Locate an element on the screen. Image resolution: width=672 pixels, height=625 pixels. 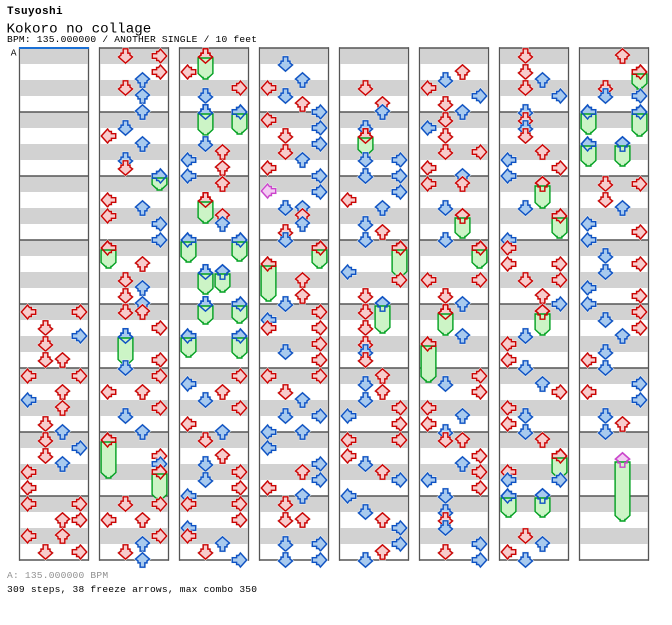
svg-text: A is located at coordinates (14, 53).